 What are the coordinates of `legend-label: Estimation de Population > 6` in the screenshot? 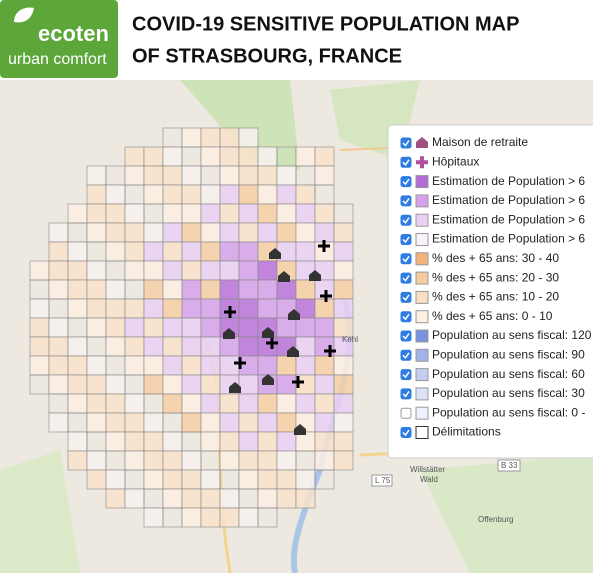 It's located at (508, 219).